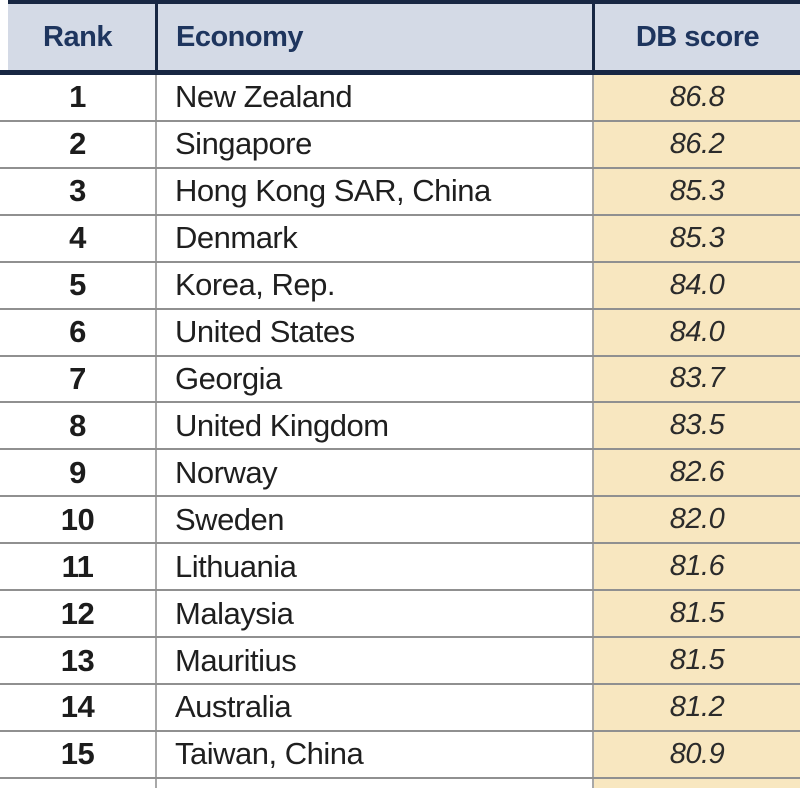 The width and height of the screenshot is (800, 788). I want to click on rank-cell: 14, so click(77, 707).